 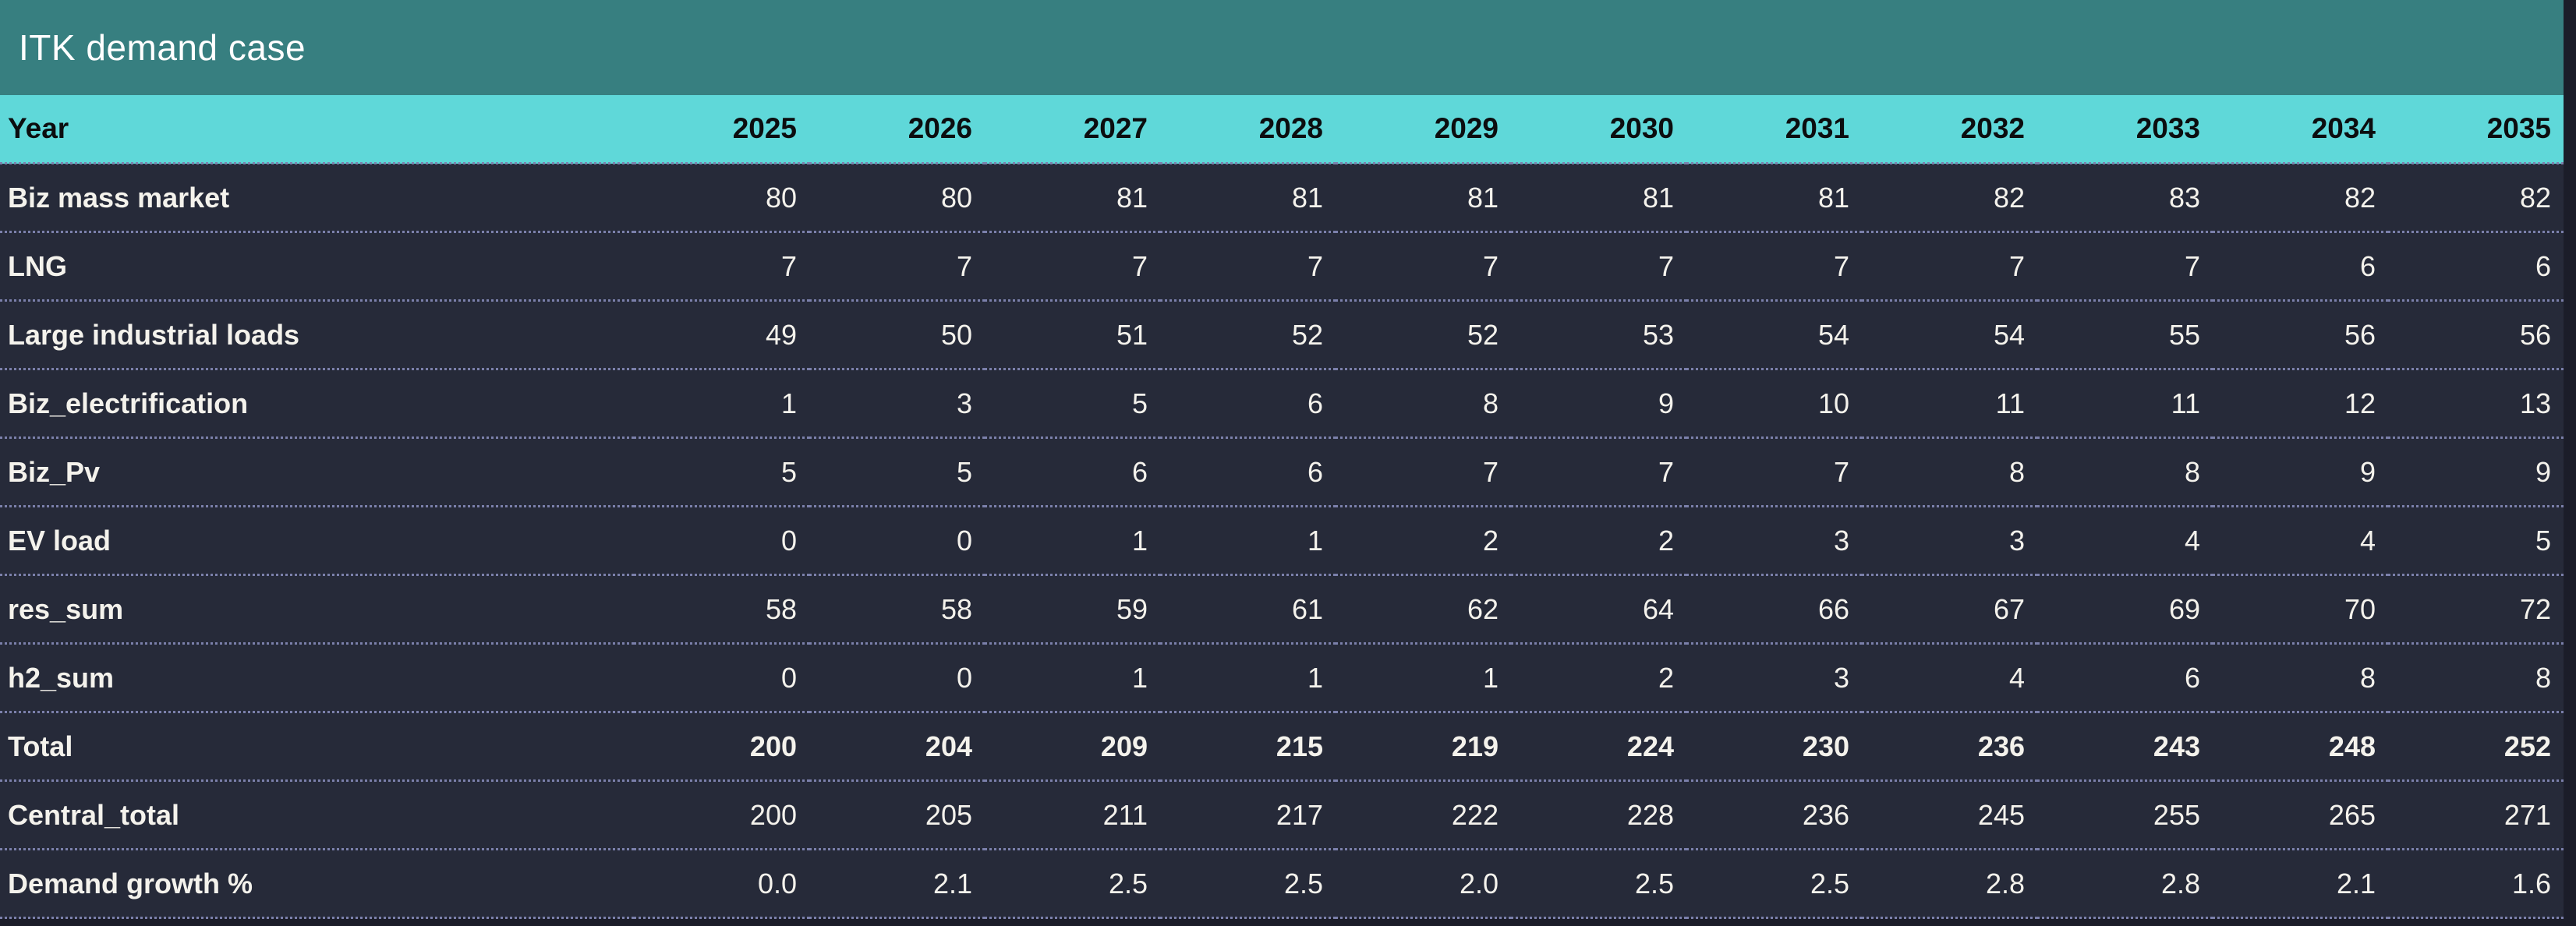 I want to click on value-cell: 69, so click(x=2125, y=609).